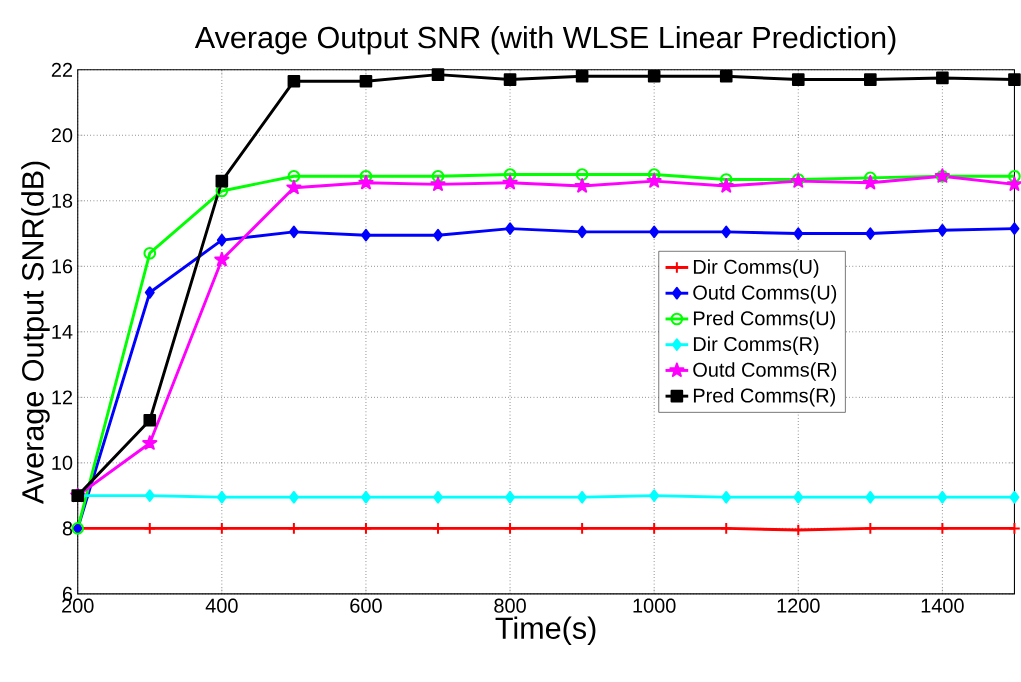 This screenshot has height=682, width=1021. Describe the element at coordinates (798, 605) in the screenshot. I see `x-tick-label: 1200` at that location.